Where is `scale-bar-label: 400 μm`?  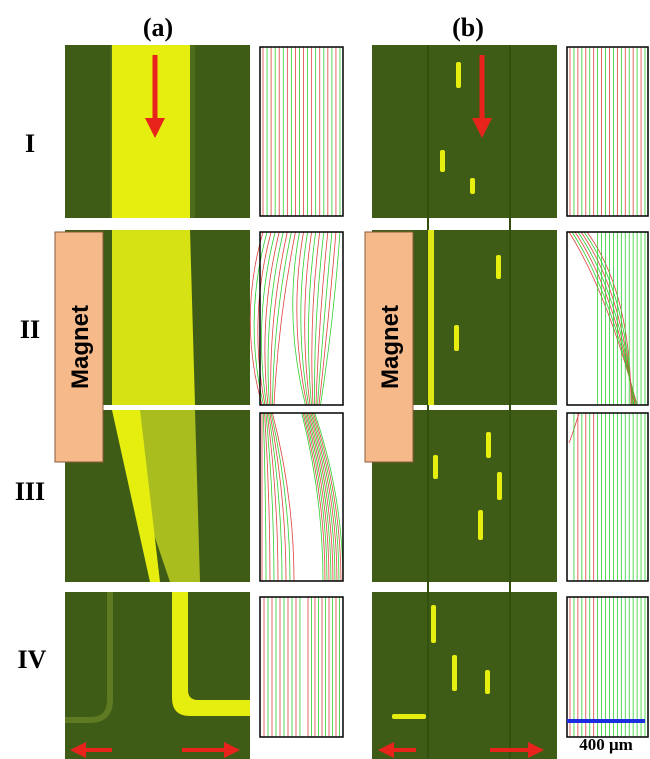 scale-bar-label: 400 μm is located at coordinates (606, 744).